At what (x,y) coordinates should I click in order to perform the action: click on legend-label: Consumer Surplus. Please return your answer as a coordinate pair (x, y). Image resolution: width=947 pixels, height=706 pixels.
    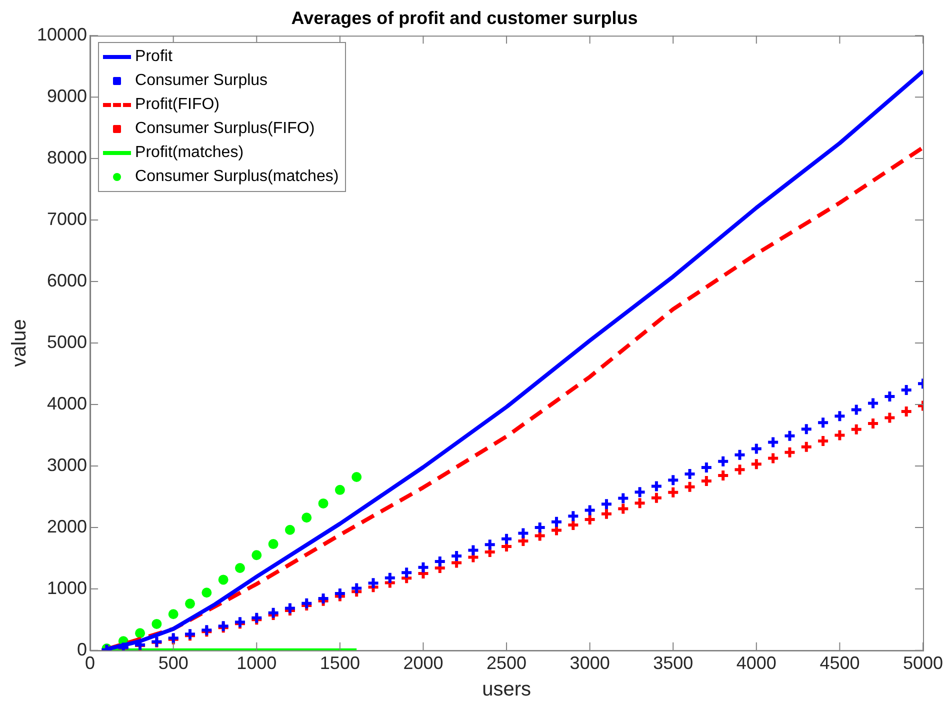
    Looking at the image, I should click on (201, 80).